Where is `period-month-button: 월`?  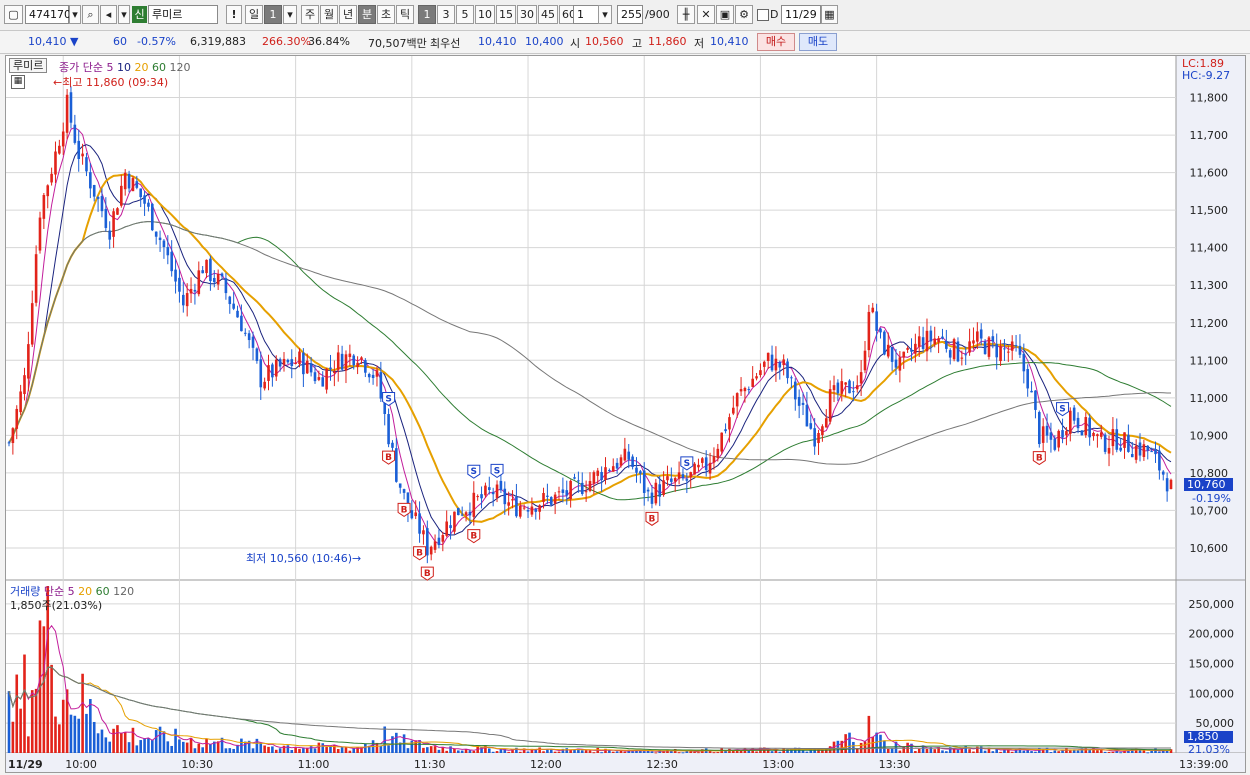 period-month-button: 월 is located at coordinates (329, 14).